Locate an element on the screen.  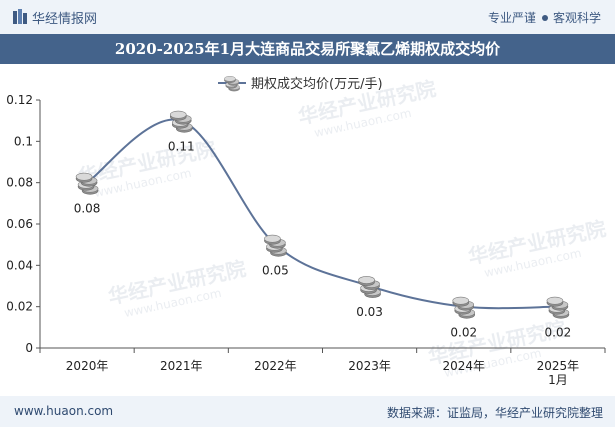
chart-legend: 期权成交均价(万元/手) is located at coordinates (300, 84).